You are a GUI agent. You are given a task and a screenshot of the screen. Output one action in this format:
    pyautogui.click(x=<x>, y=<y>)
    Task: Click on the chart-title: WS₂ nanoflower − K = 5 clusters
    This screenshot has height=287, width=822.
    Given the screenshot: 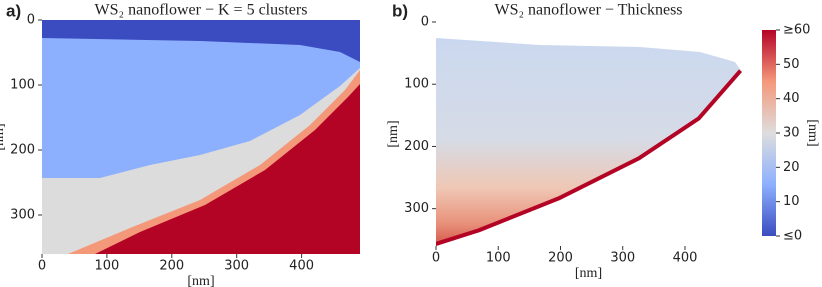 What is the action you would take?
    pyautogui.click(x=201, y=10)
    